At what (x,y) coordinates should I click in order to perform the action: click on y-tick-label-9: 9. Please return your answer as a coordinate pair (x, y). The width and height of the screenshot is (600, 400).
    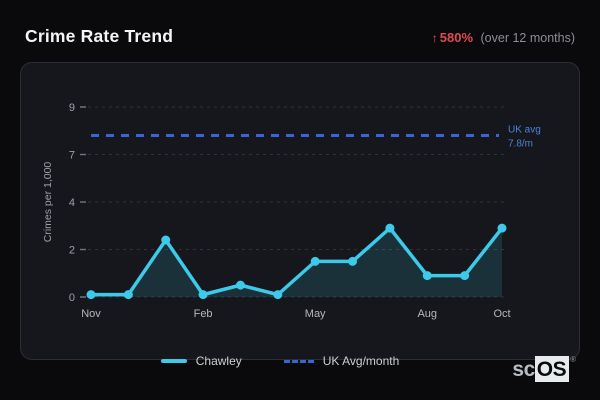
    Looking at the image, I should click on (72, 108).